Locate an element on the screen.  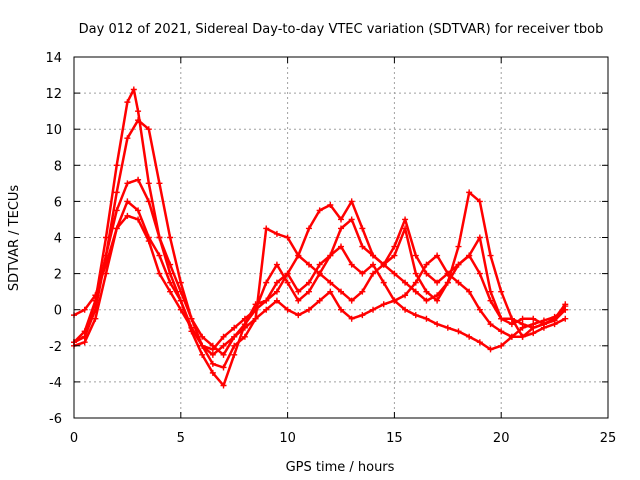
y-tick-label: -2 is located at coordinates (55, 347).